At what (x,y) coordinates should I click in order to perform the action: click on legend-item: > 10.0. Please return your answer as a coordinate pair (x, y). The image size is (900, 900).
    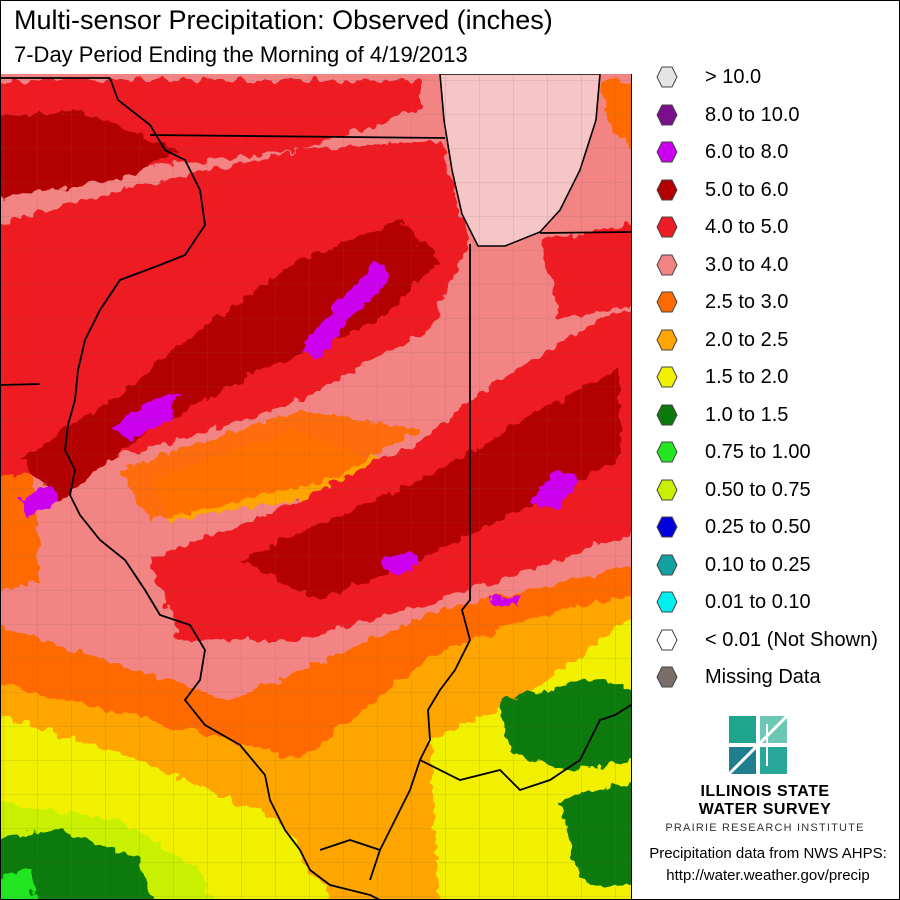
    Looking at the image, I should click on (708, 77).